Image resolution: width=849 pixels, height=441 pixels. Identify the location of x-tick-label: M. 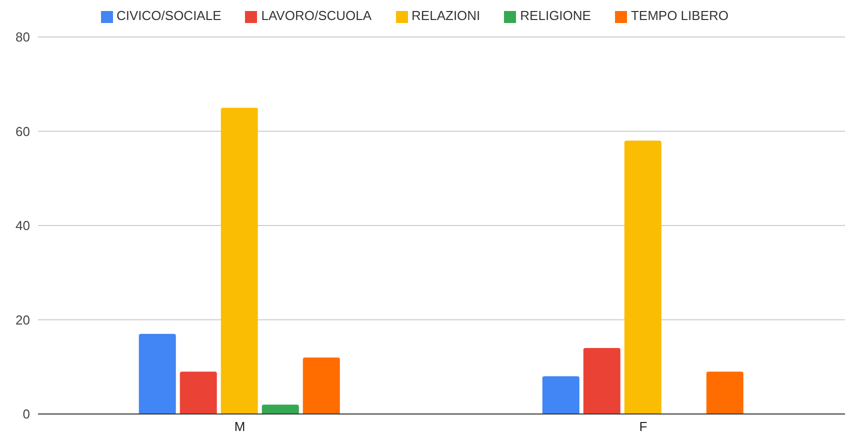
(240, 426).